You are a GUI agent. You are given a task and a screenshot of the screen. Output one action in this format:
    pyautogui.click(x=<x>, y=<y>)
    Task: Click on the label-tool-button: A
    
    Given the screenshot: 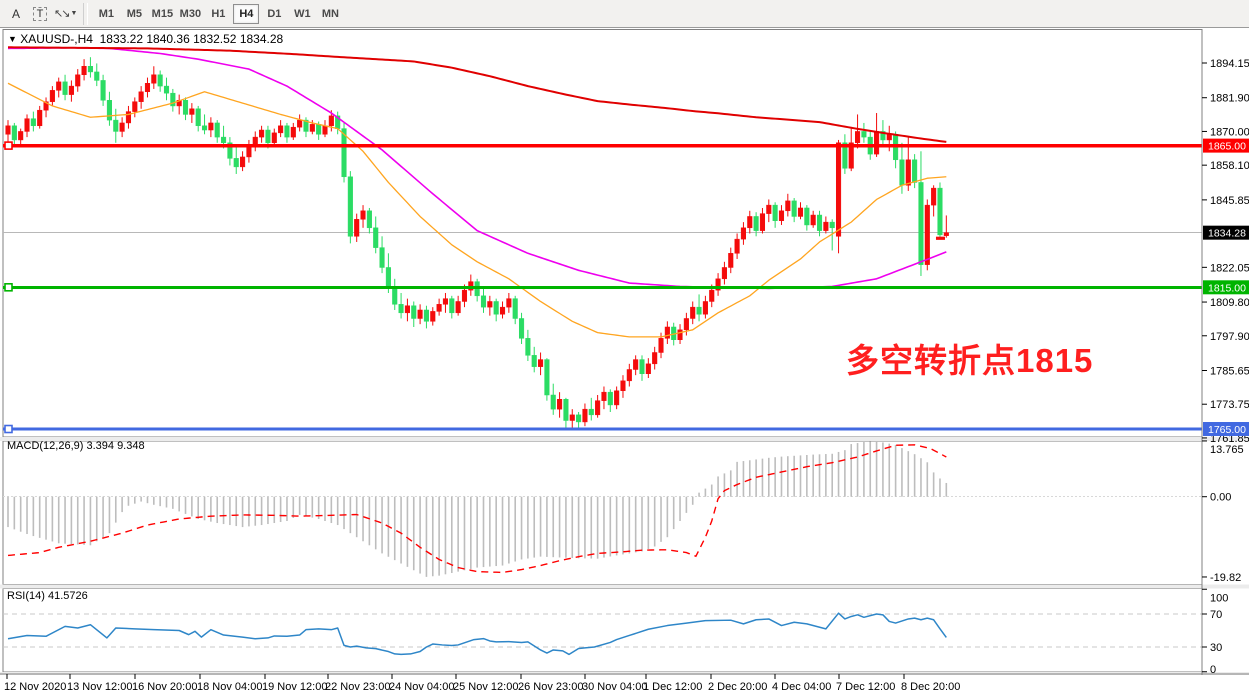 What is the action you would take?
    pyautogui.click(x=15, y=13)
    